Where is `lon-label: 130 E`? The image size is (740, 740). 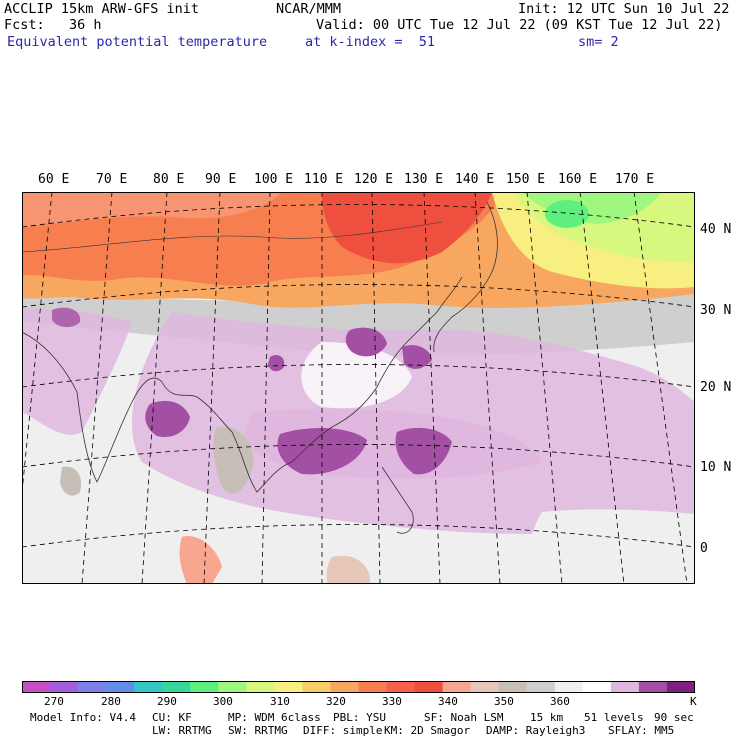 lon-label: 130 E is located at coordinates (424, 179).